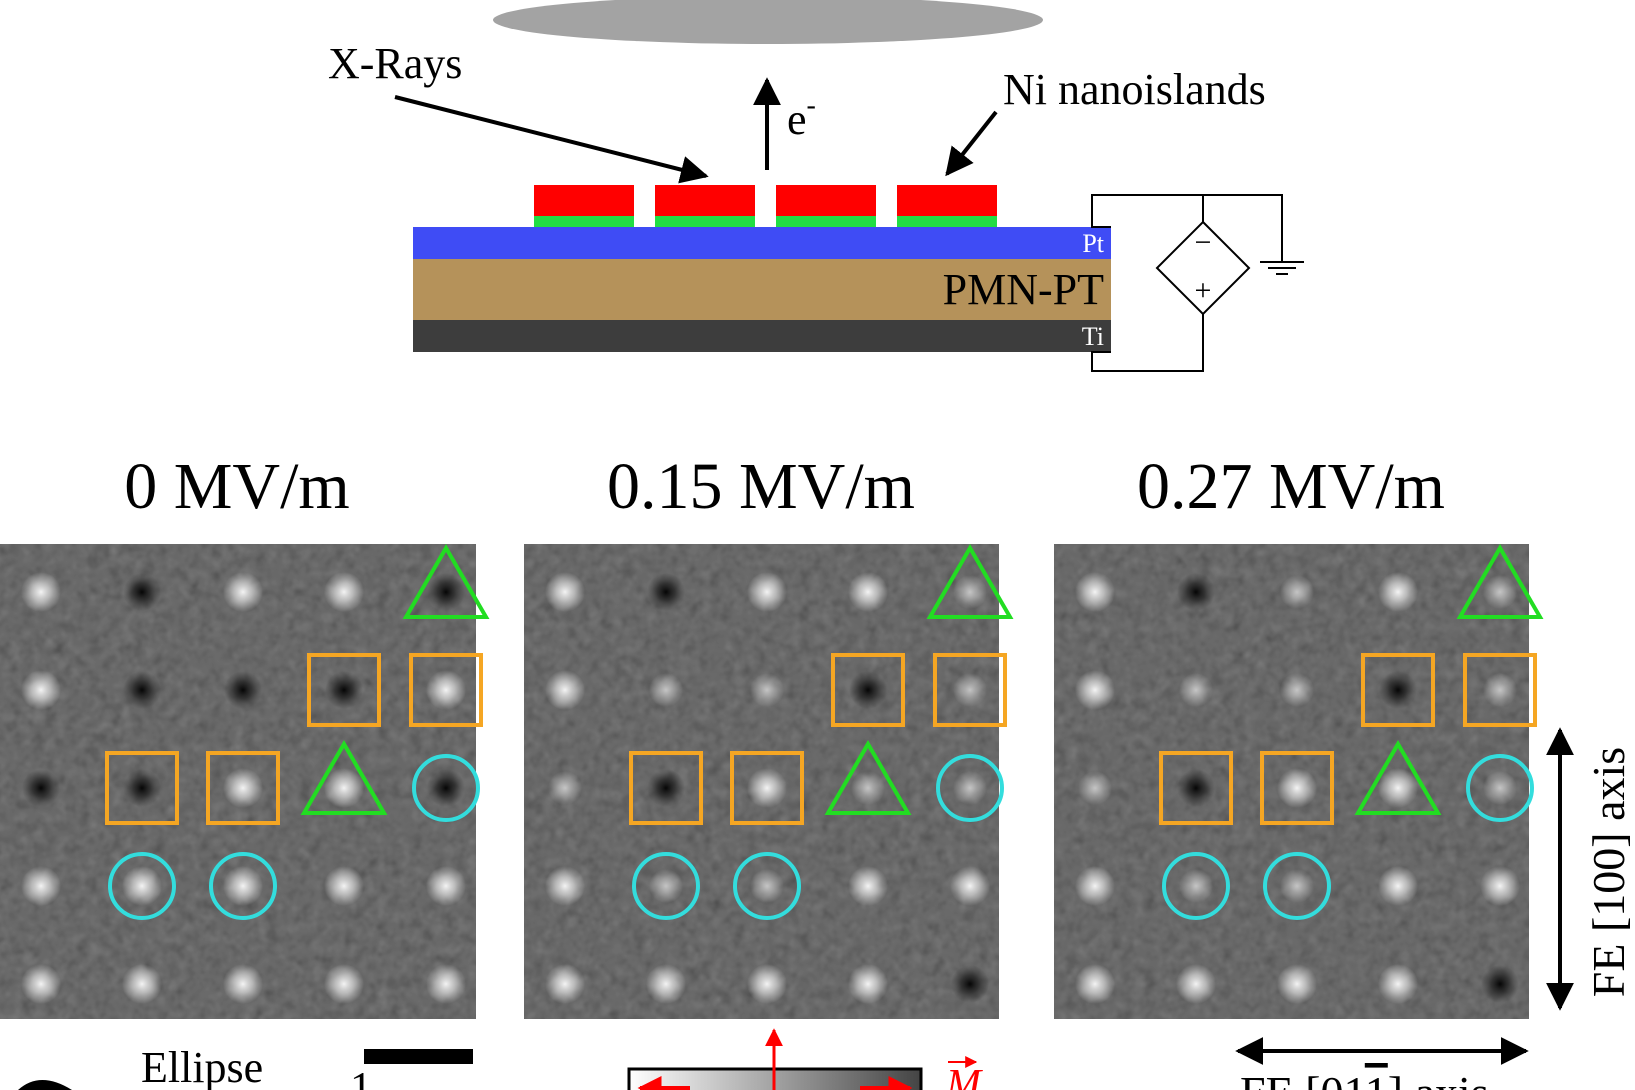  Describe the element at coordinates (418, 1056) in the screenshot. I see `scale-bar` at that location.